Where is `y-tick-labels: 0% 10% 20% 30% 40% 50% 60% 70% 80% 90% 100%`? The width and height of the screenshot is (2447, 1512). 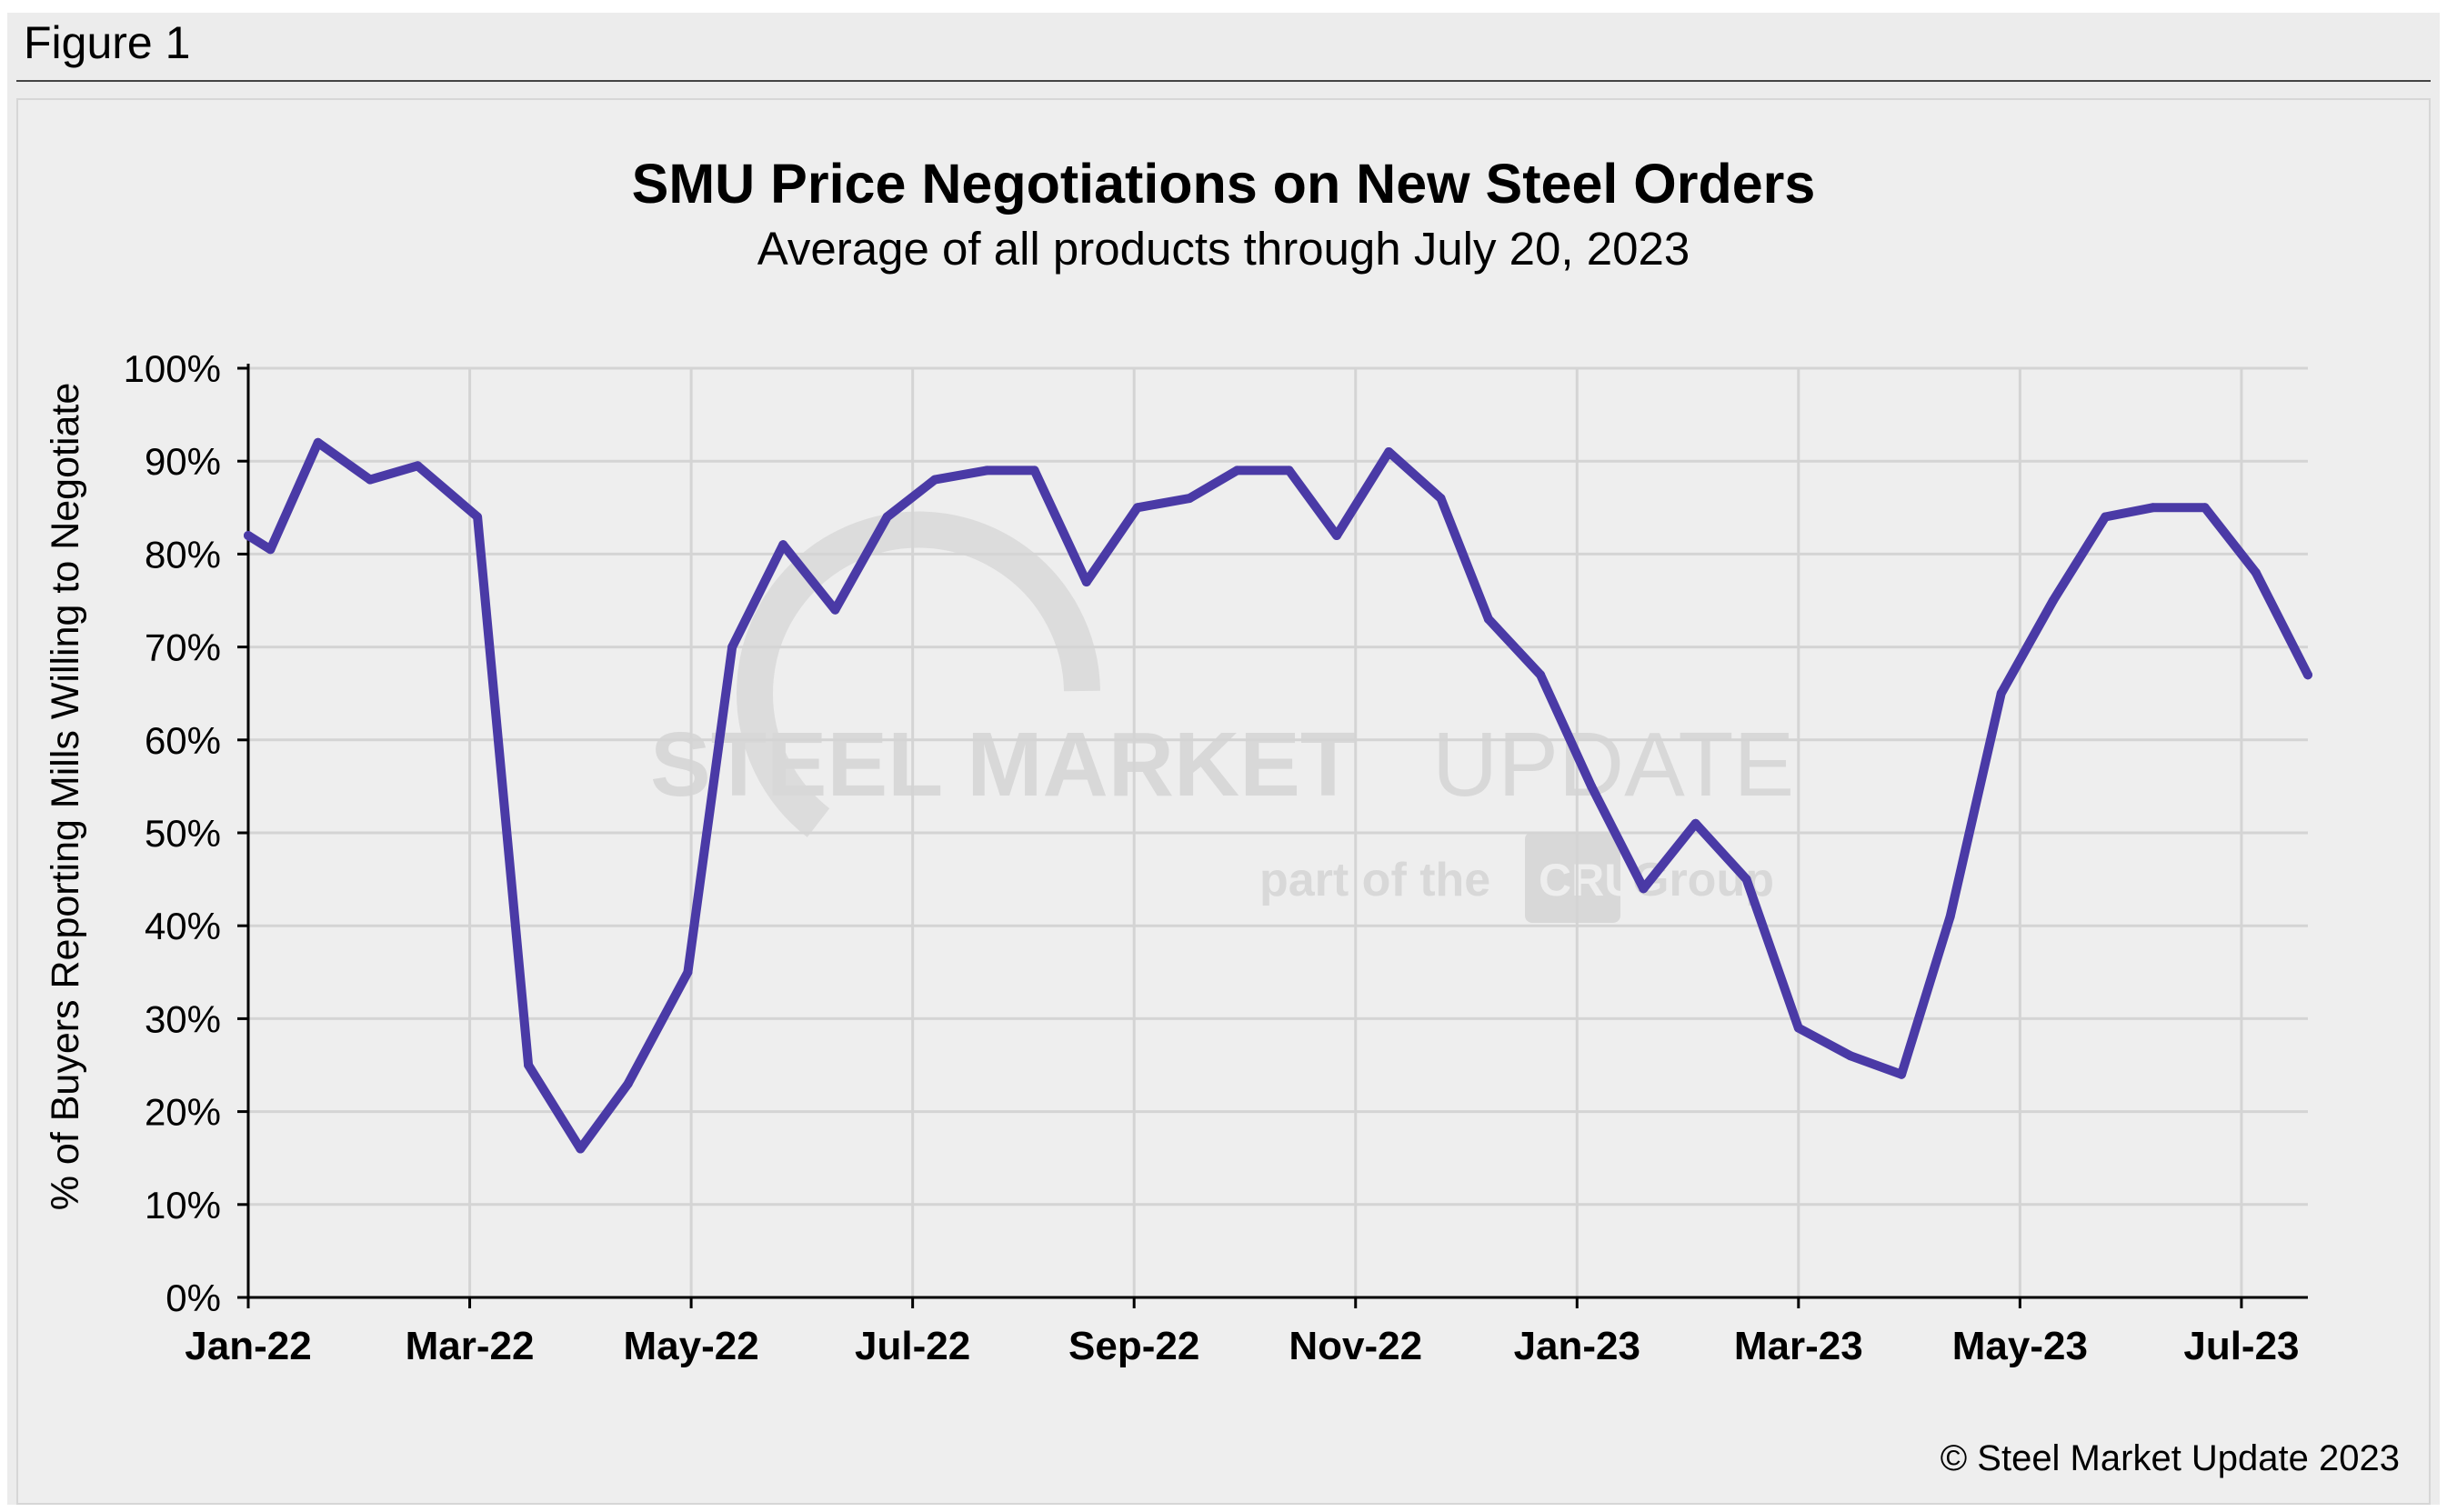
y-tick-labels: 0% 10% 20% 30% 40% 50% 60% 70% 80% 90% 100% is located at coordinates (173, 833).